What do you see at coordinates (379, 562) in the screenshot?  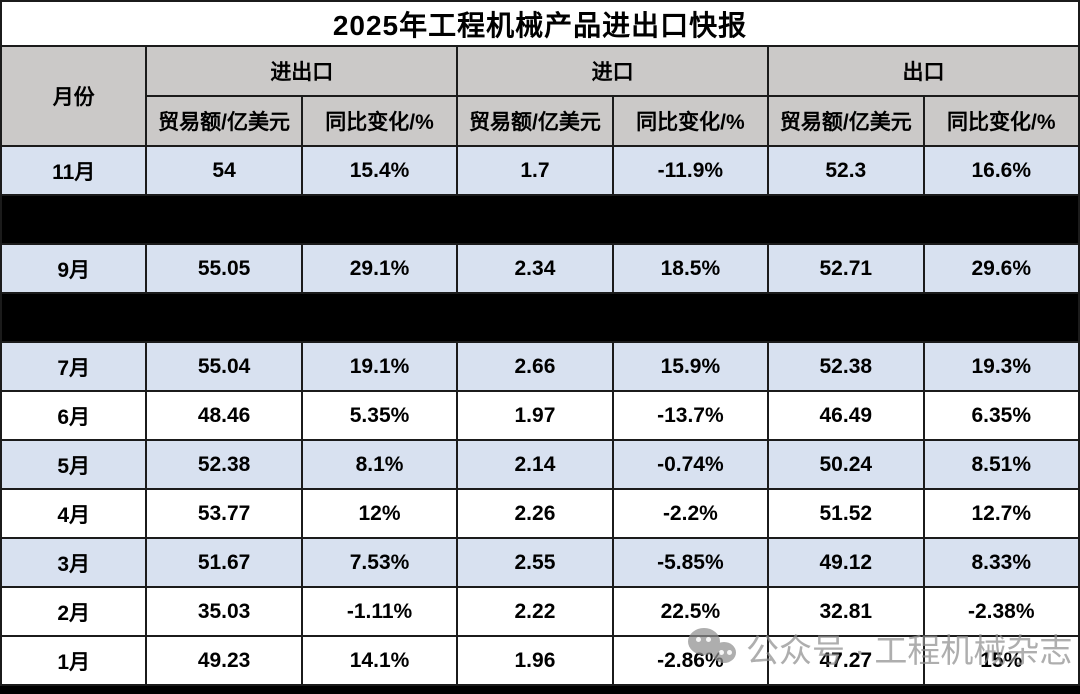 I see `value-cell: 7.53%` at bounding box center [379, 562].